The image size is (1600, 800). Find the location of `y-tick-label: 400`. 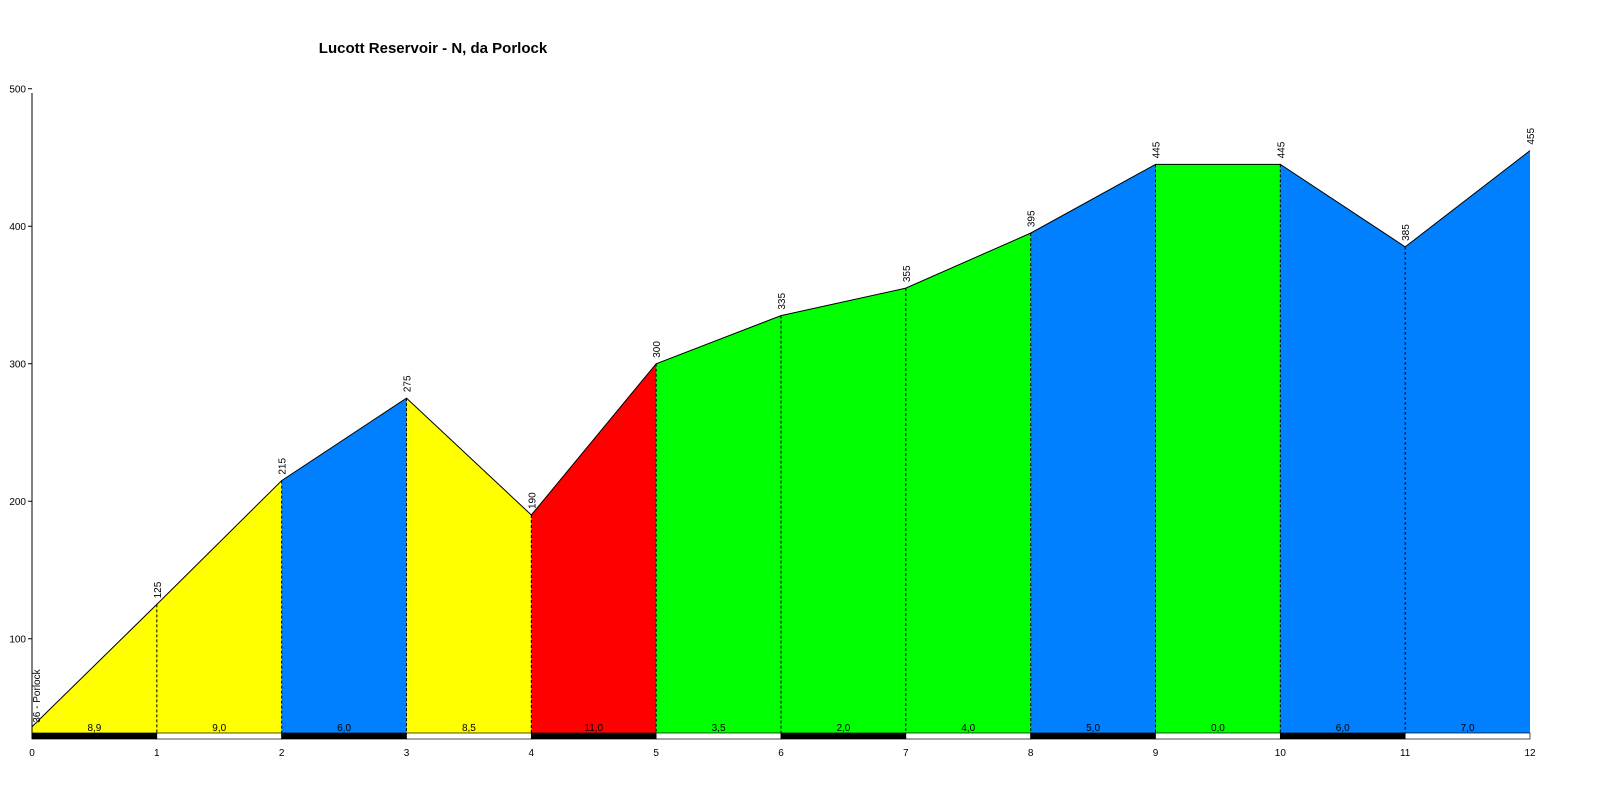

y-tick-label: 400 is located at coordinates (17, 227).